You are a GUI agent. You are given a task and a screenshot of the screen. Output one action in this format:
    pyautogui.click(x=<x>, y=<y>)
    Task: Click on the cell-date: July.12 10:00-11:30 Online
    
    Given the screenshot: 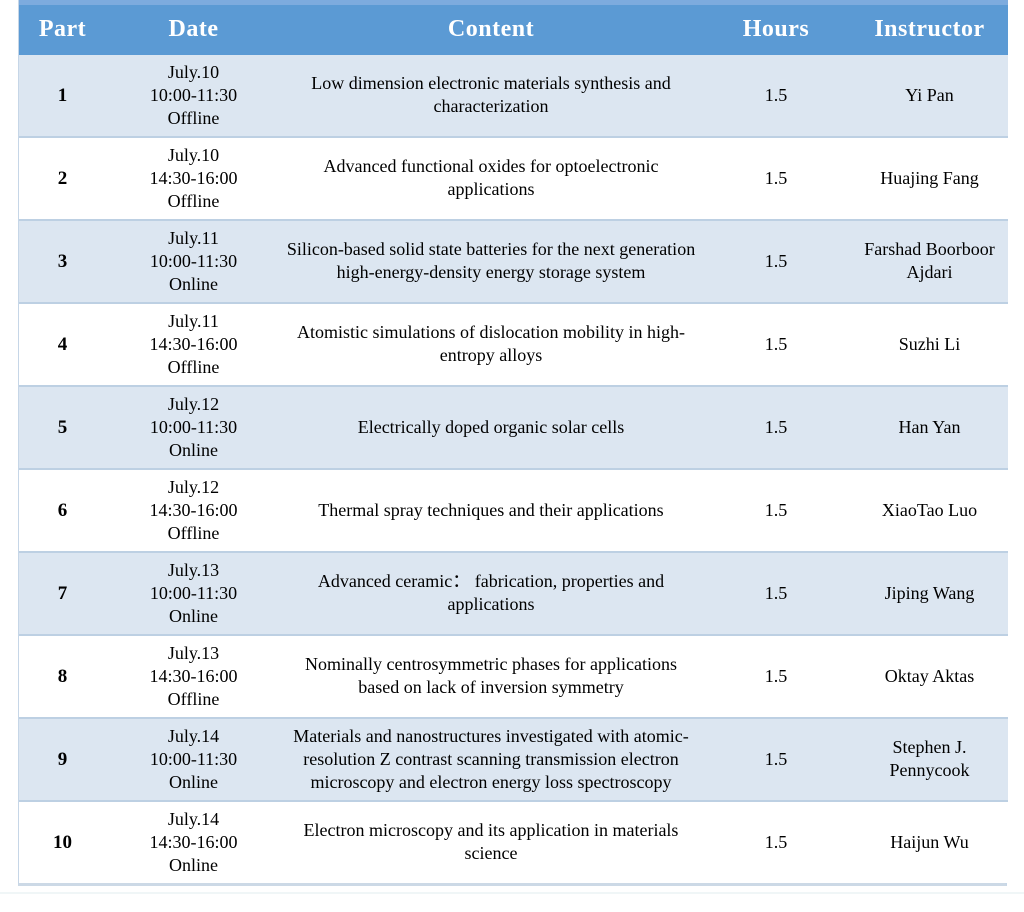 What is the action you would take?
    pyautogui.click(x=193, y=426)
    